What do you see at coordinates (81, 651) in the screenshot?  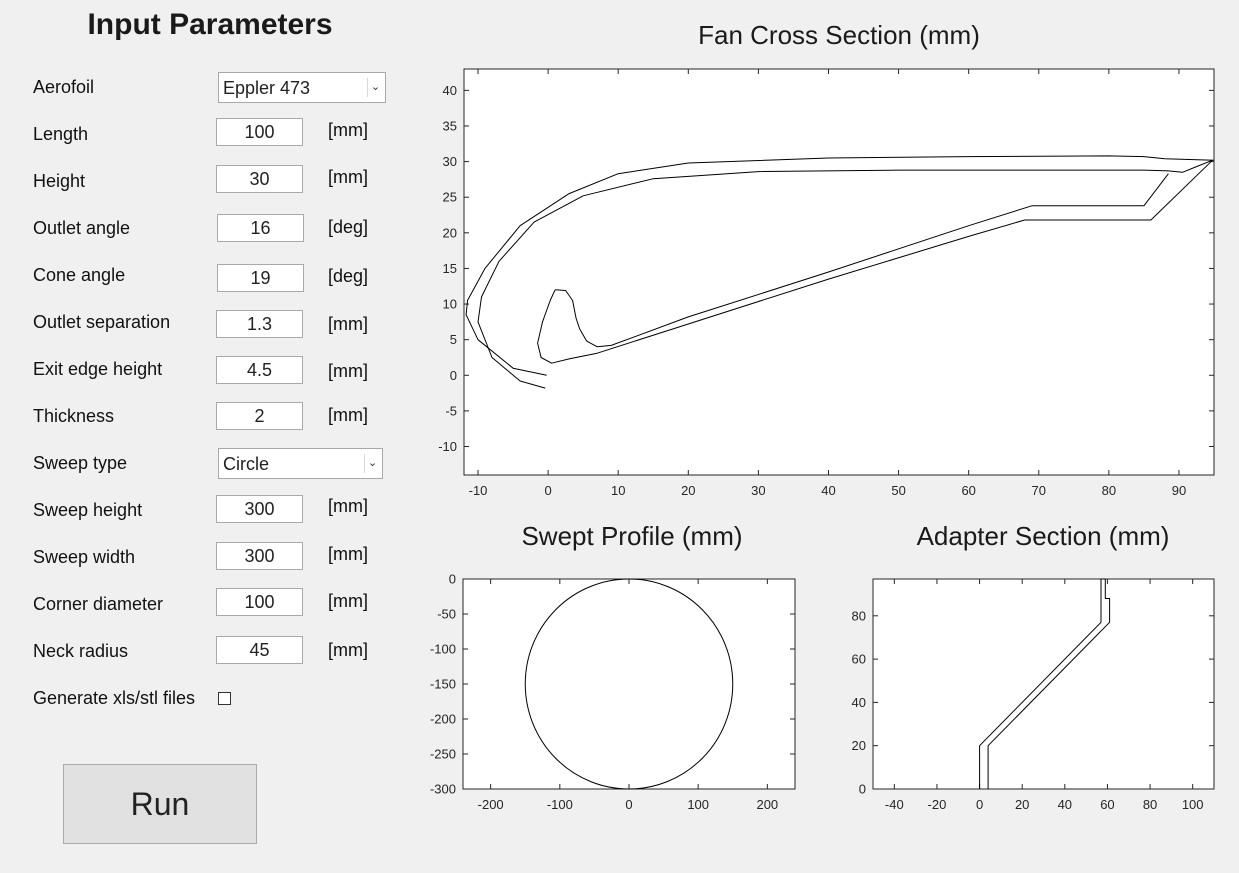 I see `neck-radius-label: Neck radius` at bounding box center [81, 651].